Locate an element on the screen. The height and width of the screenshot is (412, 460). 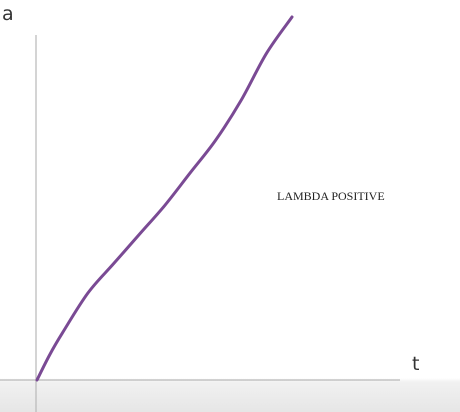
y-axis-label: a is located at coordinates (8, 14).